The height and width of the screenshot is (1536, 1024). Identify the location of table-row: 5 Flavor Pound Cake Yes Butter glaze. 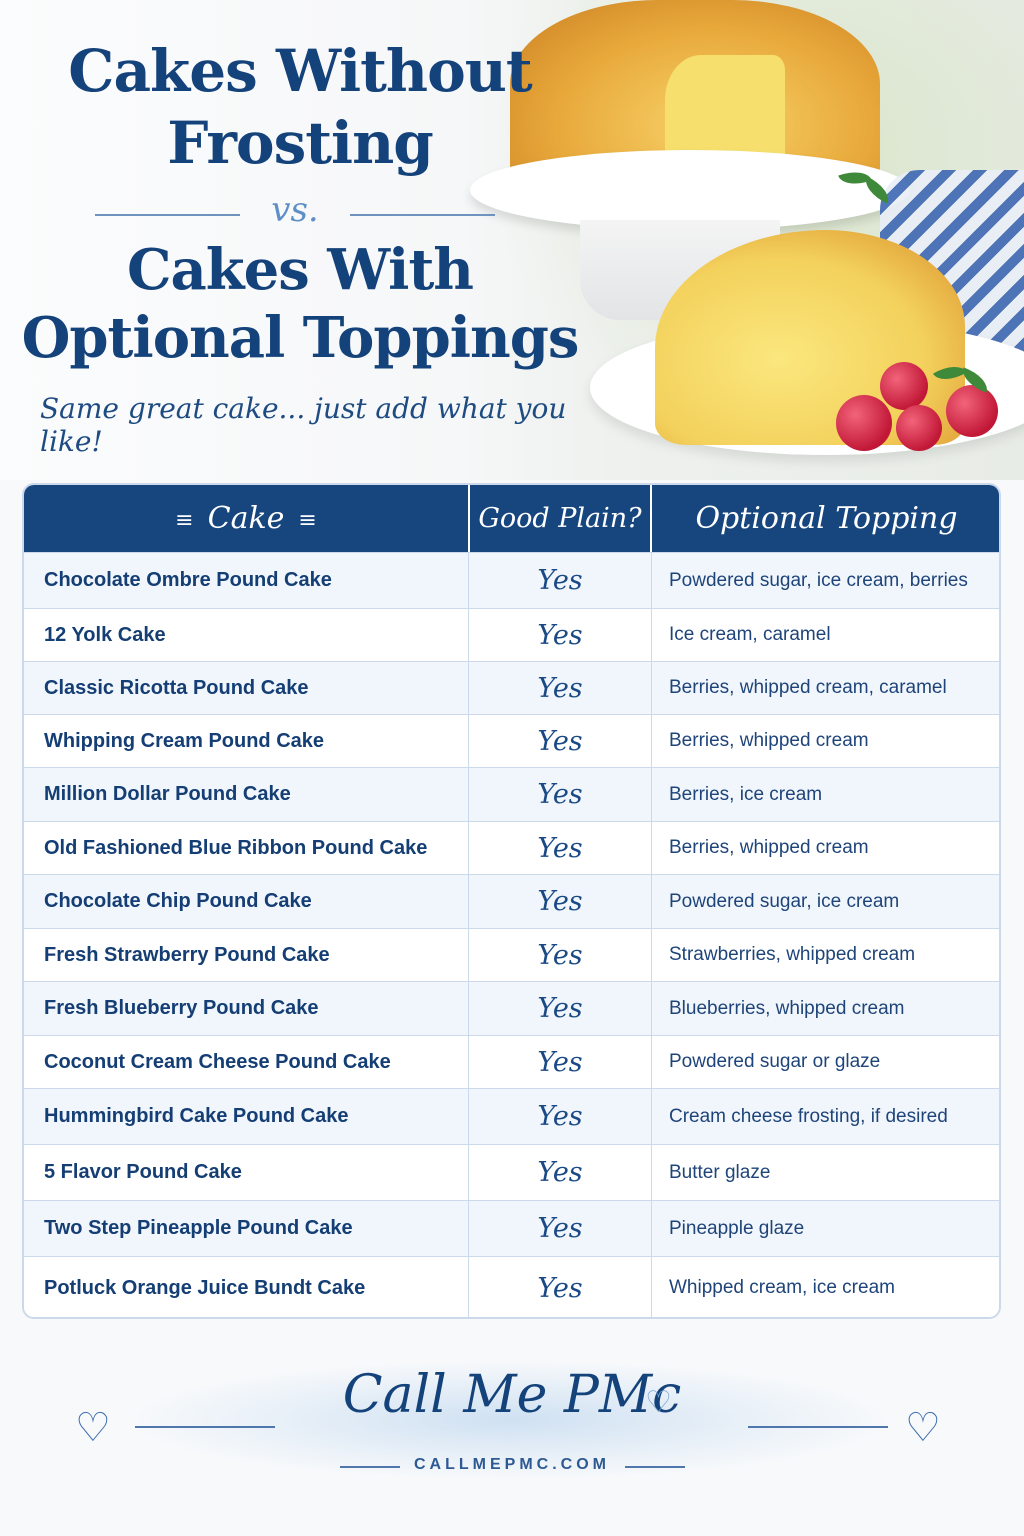
(511, 1172).